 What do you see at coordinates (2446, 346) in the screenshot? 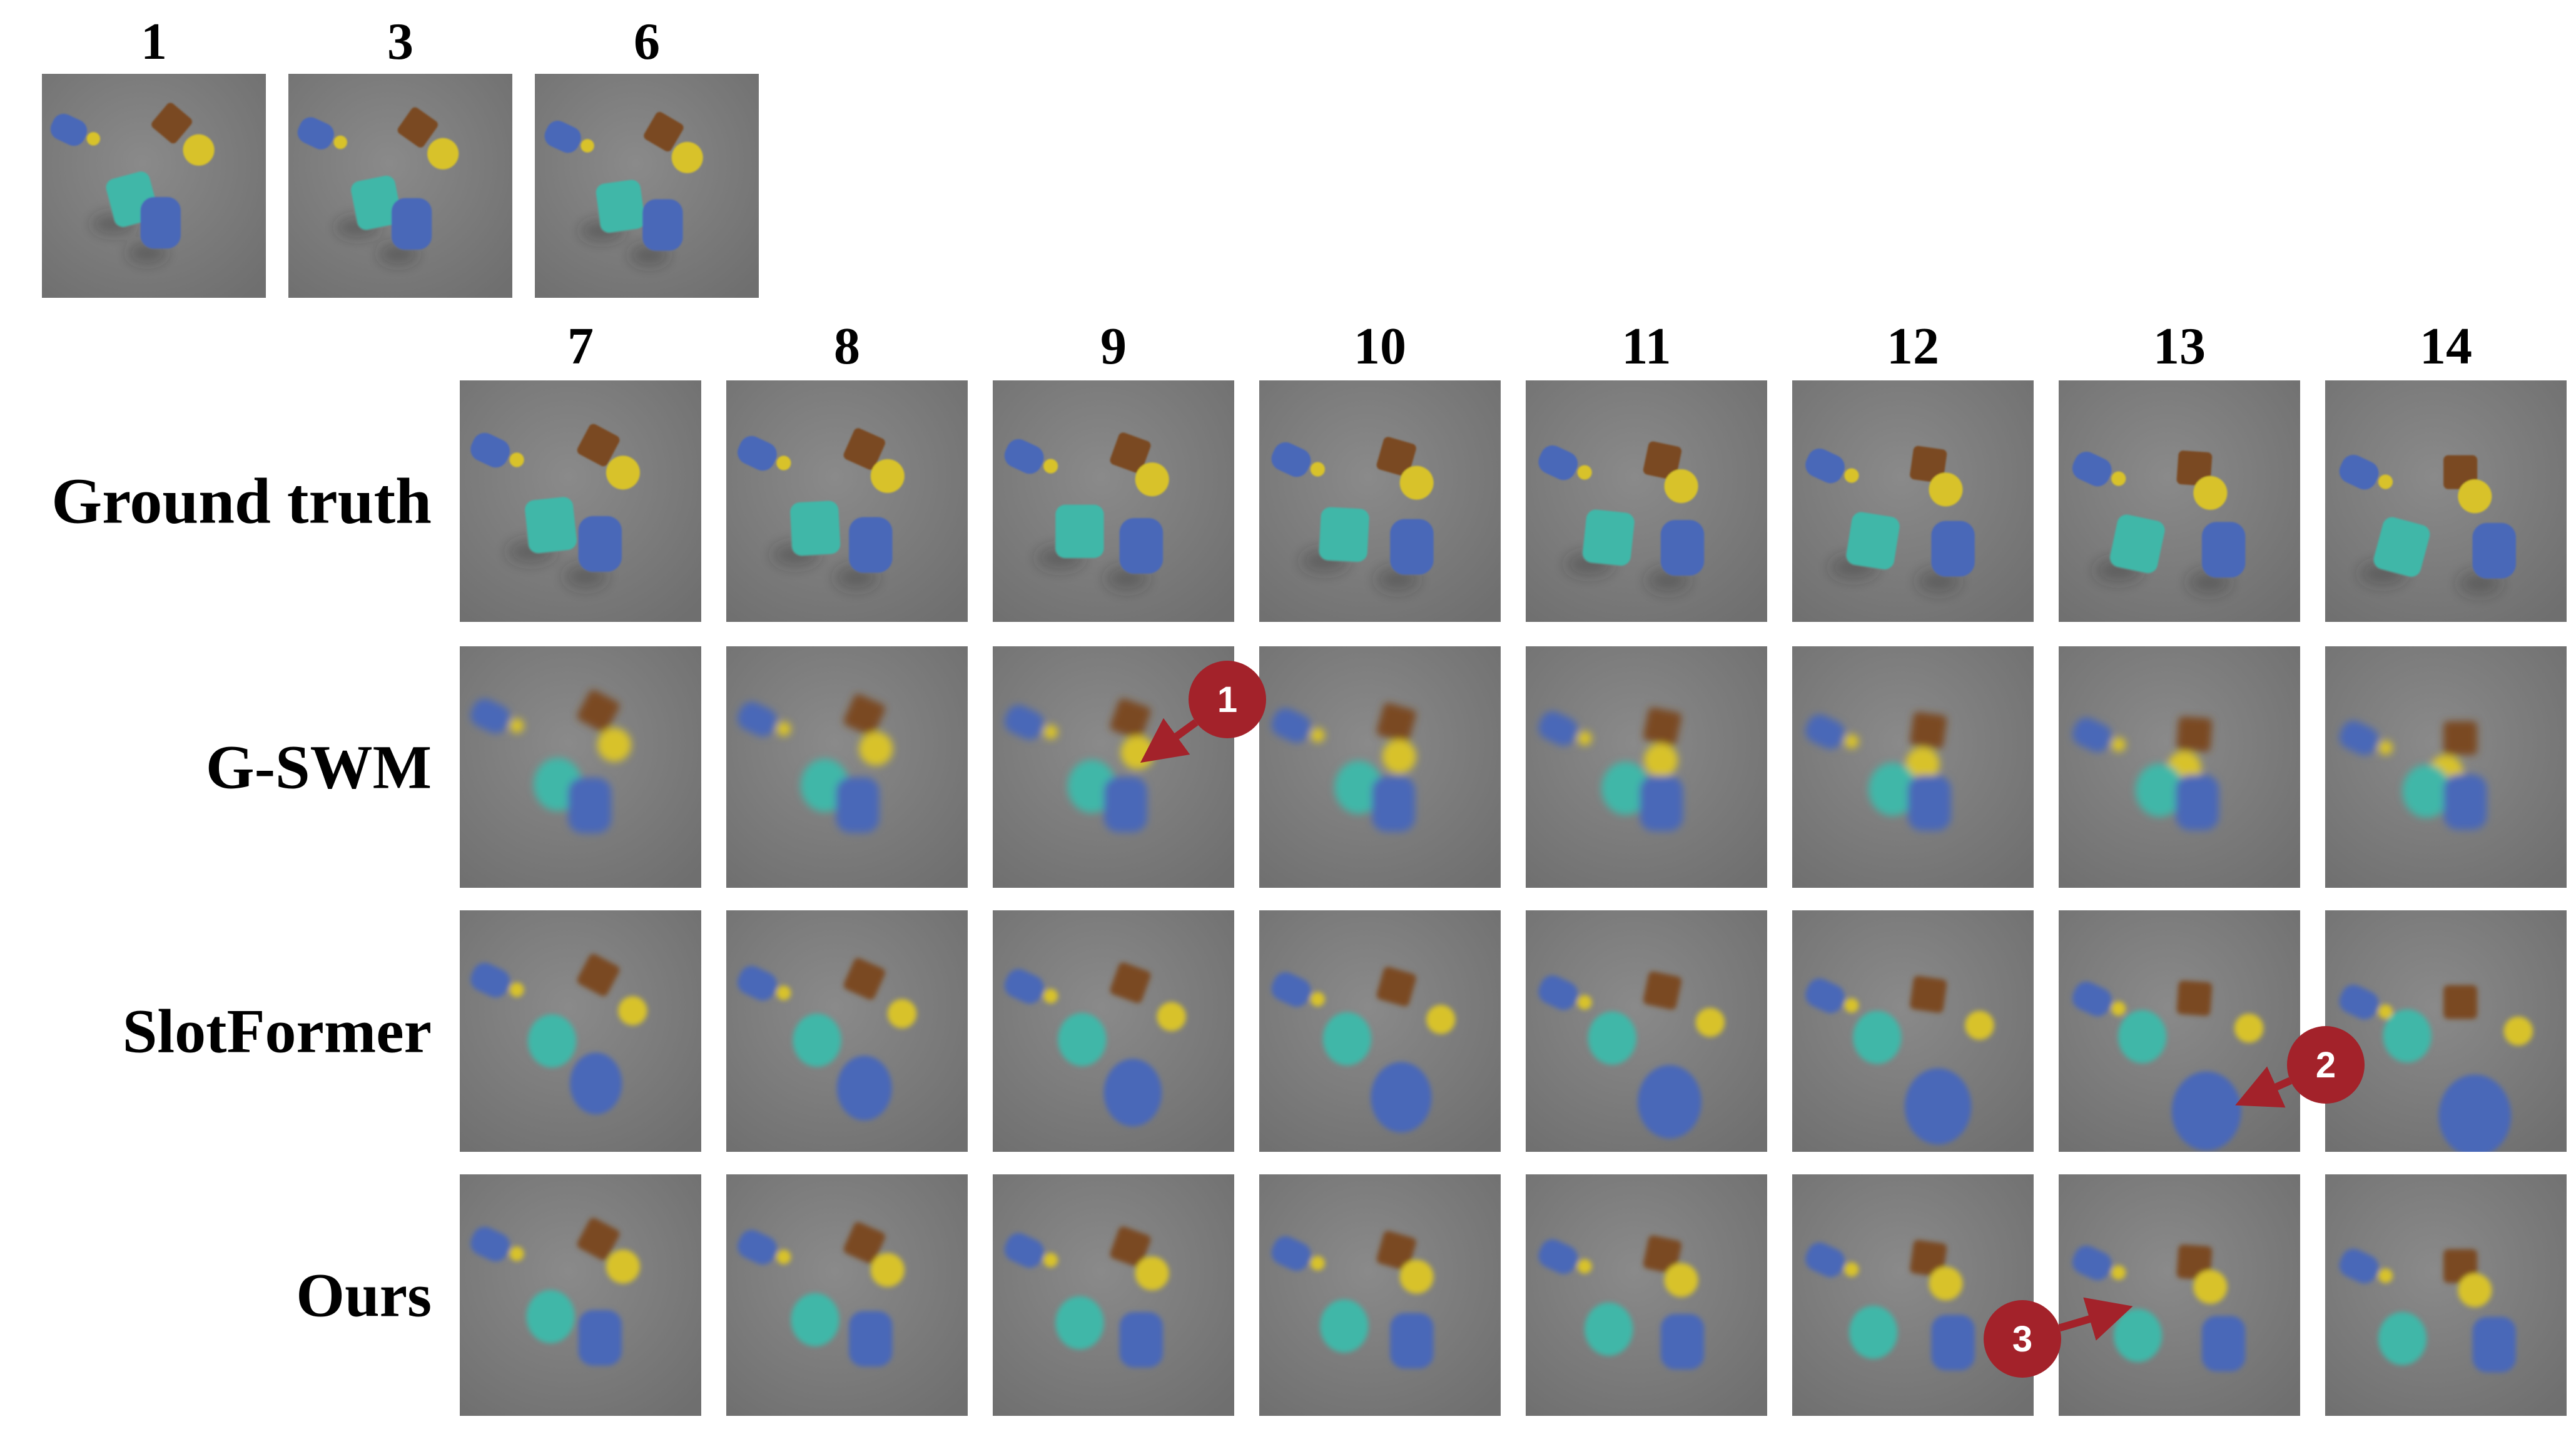
I see `predicted-frame-number: 14` at bounding box center [2446, 346].